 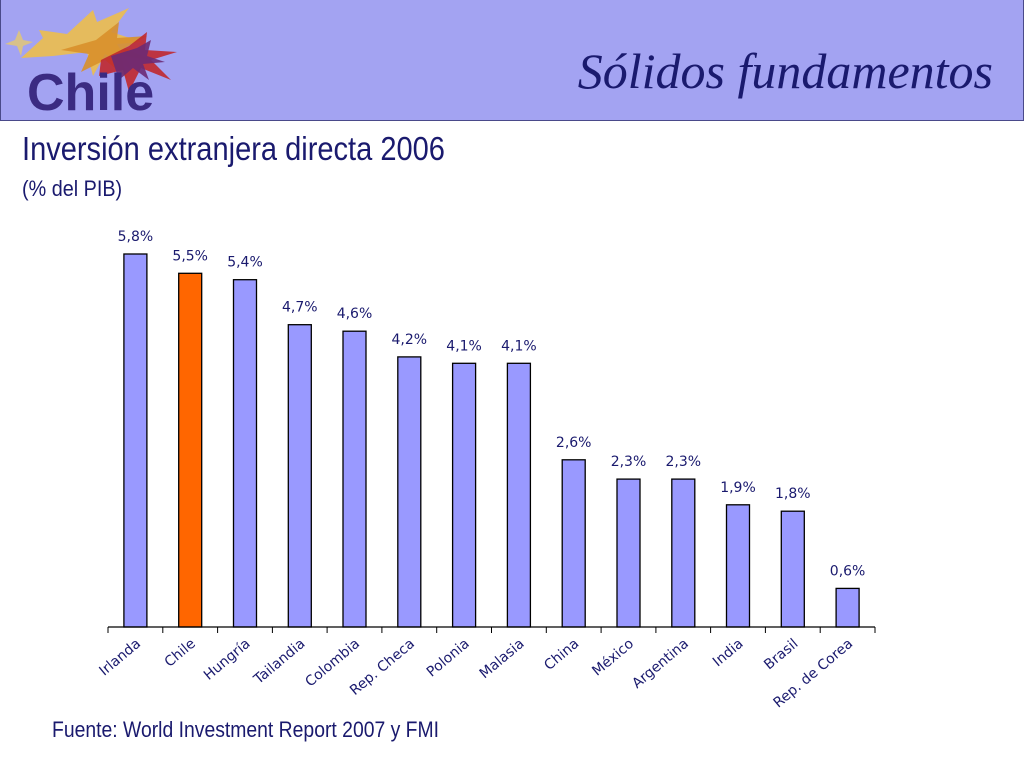 I want to click on data-label-5: 4,2%, so click(x=410, y=340).